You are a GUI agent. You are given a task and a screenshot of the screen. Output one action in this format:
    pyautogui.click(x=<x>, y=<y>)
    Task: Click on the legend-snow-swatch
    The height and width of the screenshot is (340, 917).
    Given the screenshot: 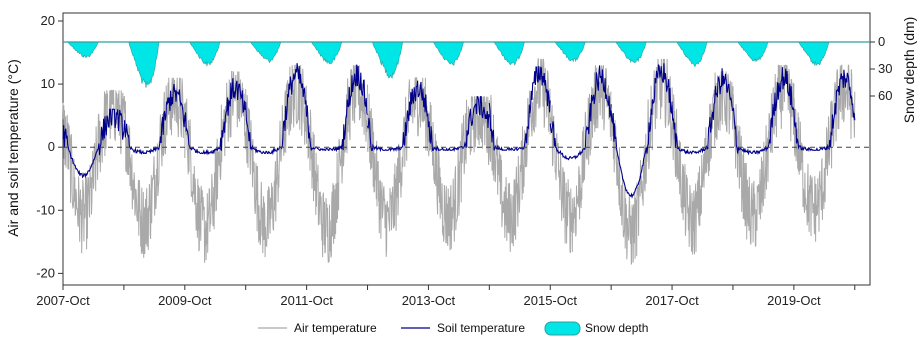 What is the action you would take?
    pyautogui.click(x=562, y=328)
    